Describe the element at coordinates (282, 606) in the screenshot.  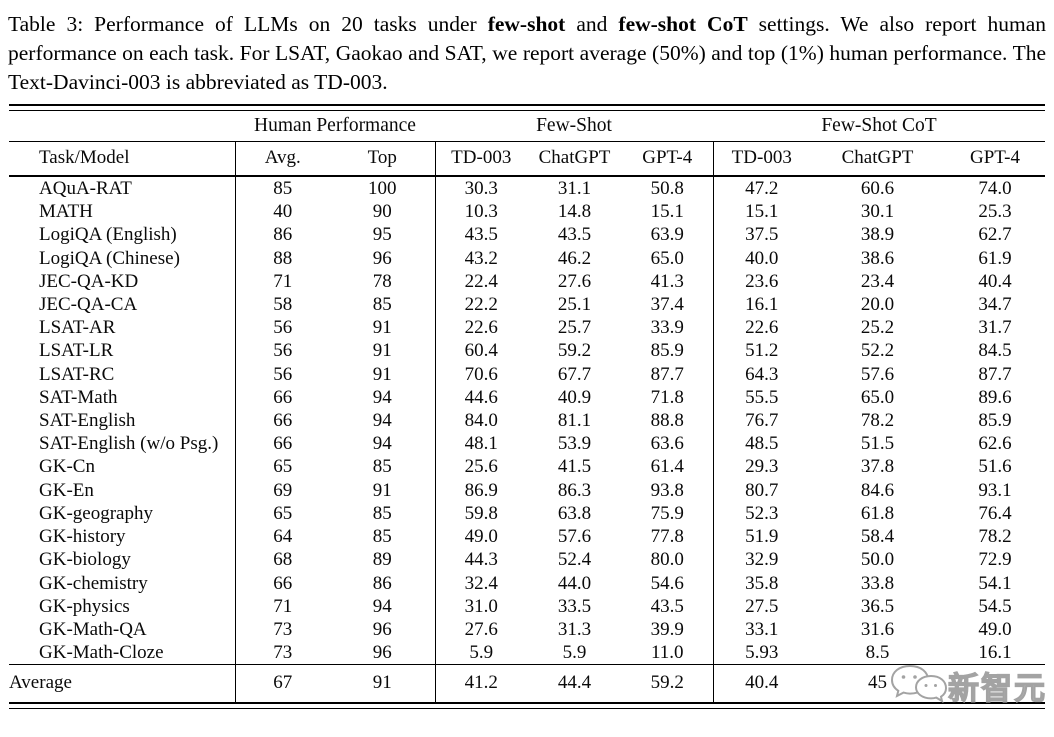
I see `value-cell: 71` at that location.